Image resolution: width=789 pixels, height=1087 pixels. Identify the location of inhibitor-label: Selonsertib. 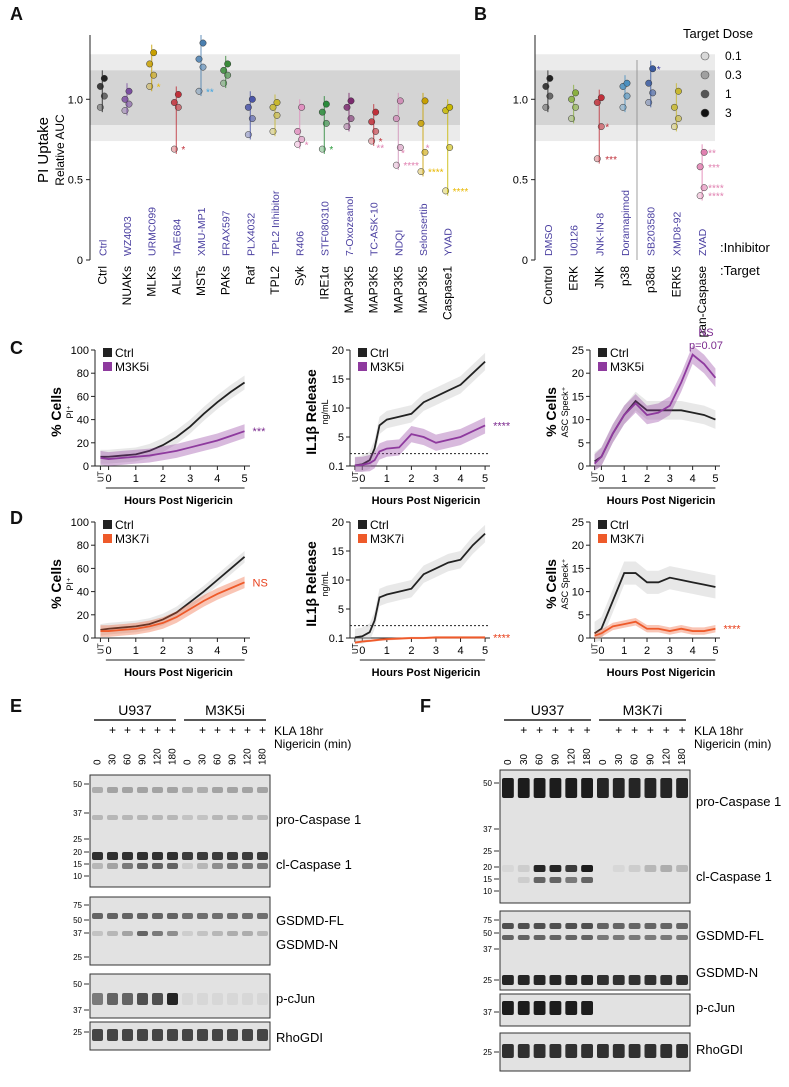
(424, 229).